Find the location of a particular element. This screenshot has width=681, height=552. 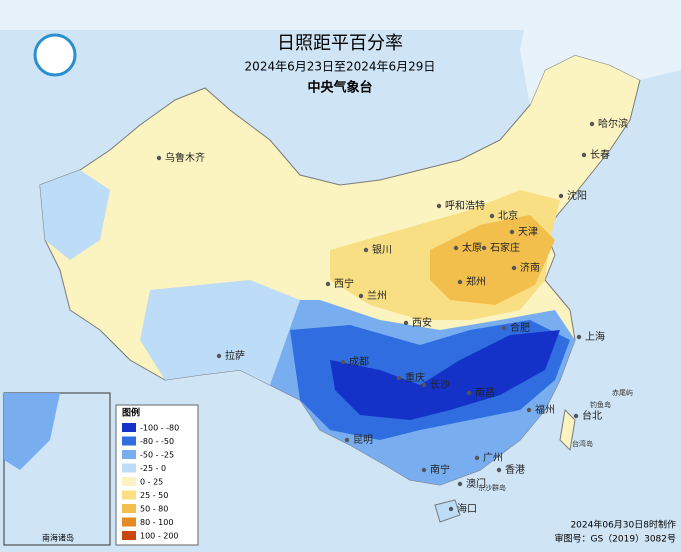

island-label: 台湾岛 is located at coordinates (582, 443).